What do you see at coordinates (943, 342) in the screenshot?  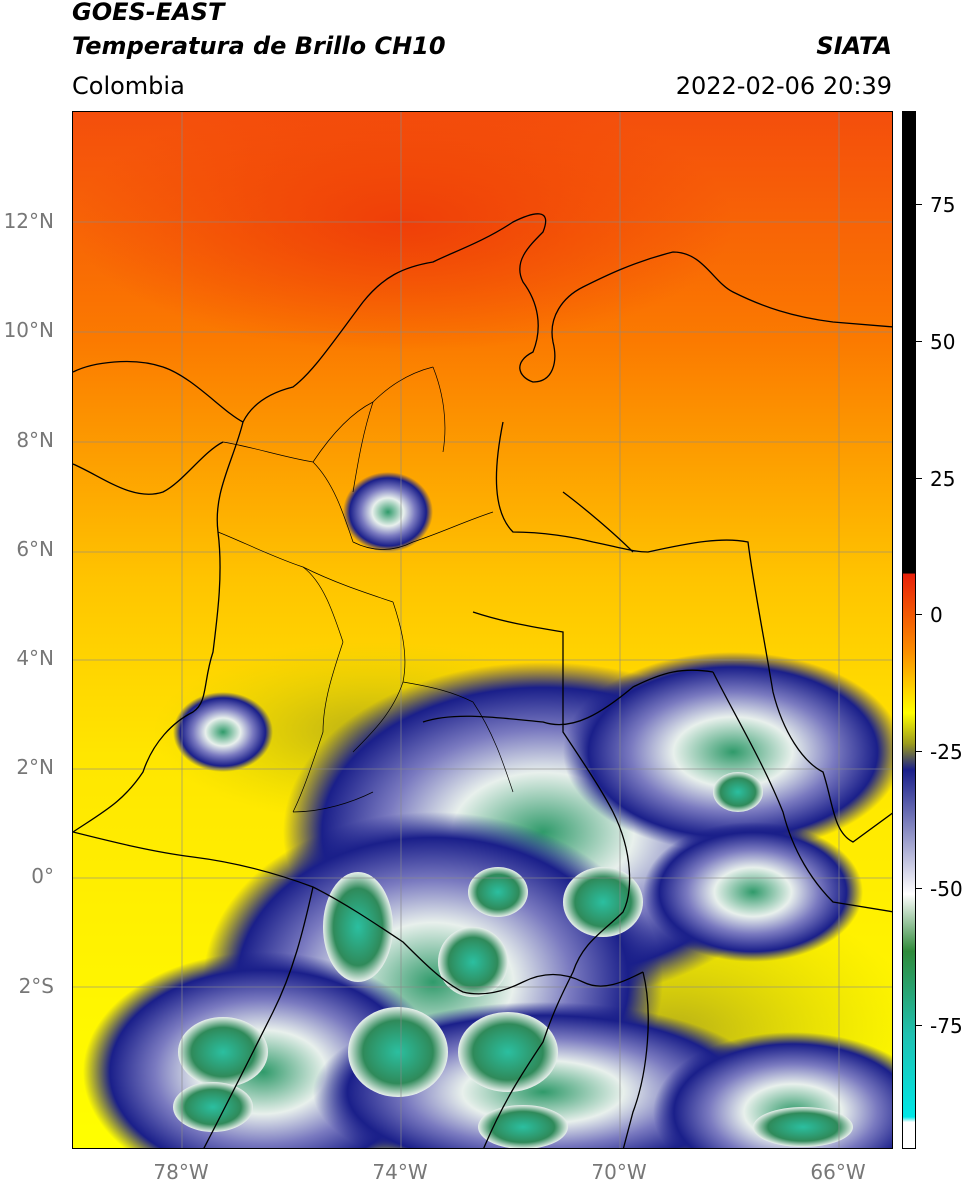 I see `colorbar-label-50: 50` at bounding box center [943, 342].